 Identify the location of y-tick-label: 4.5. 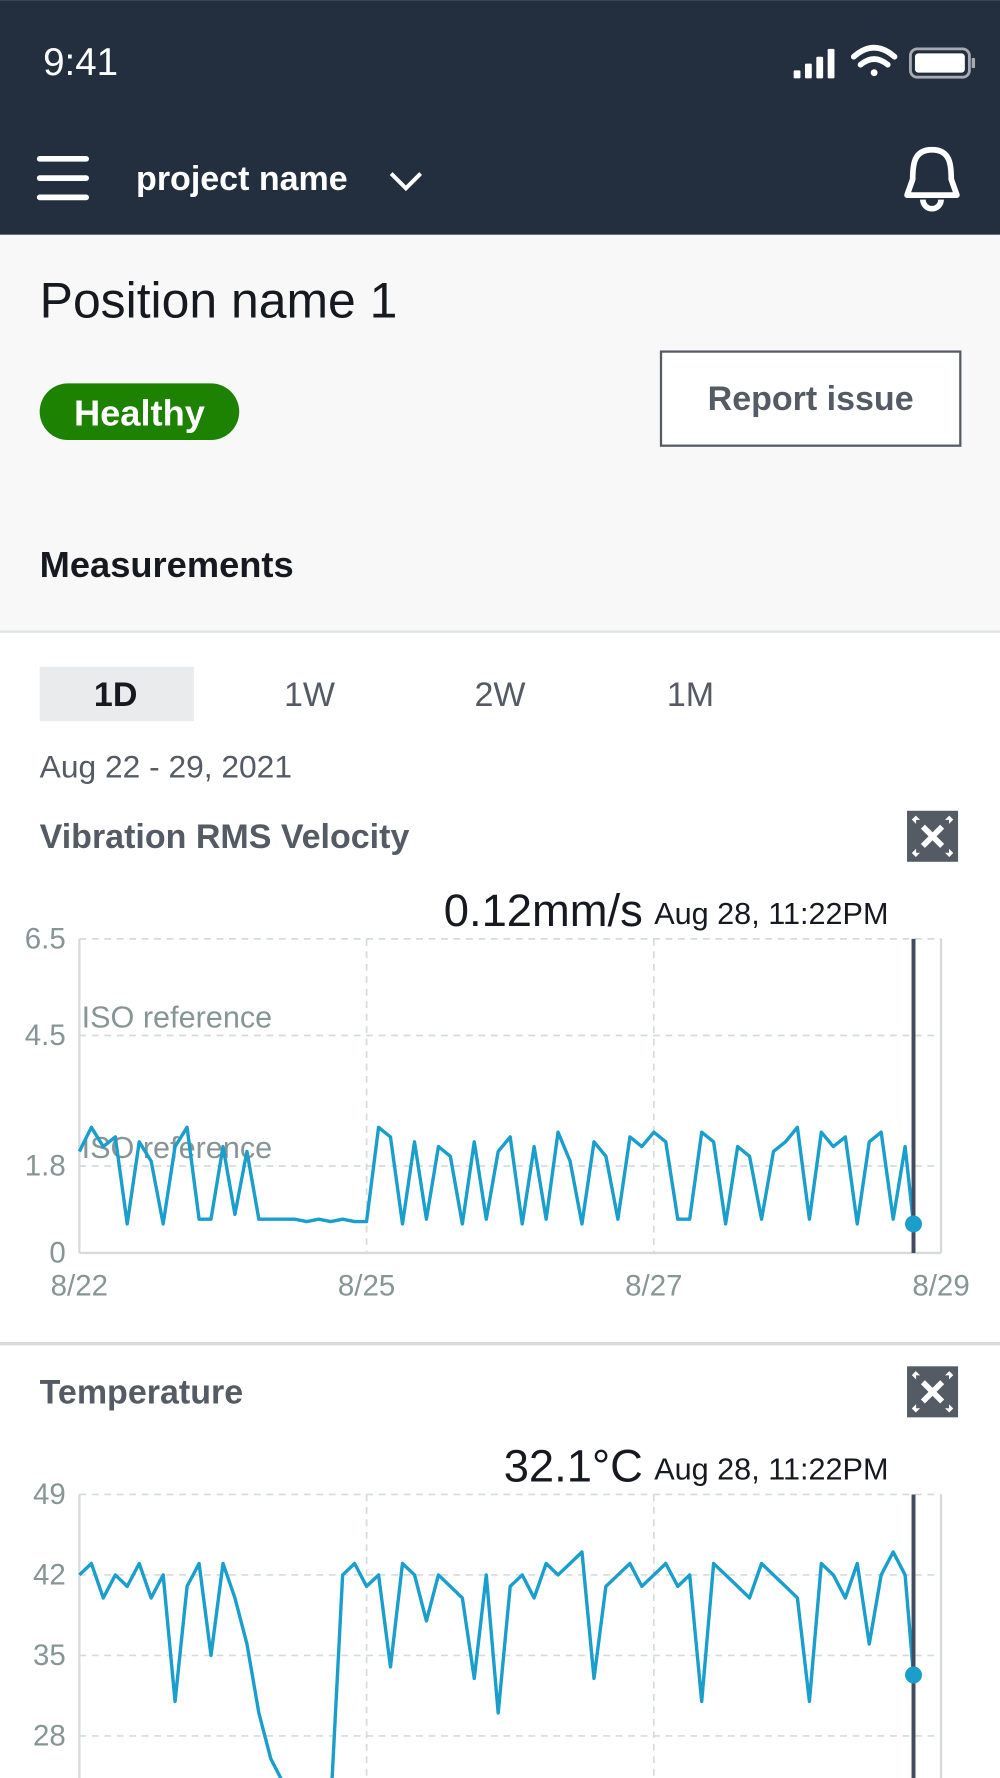
(45, 1035).